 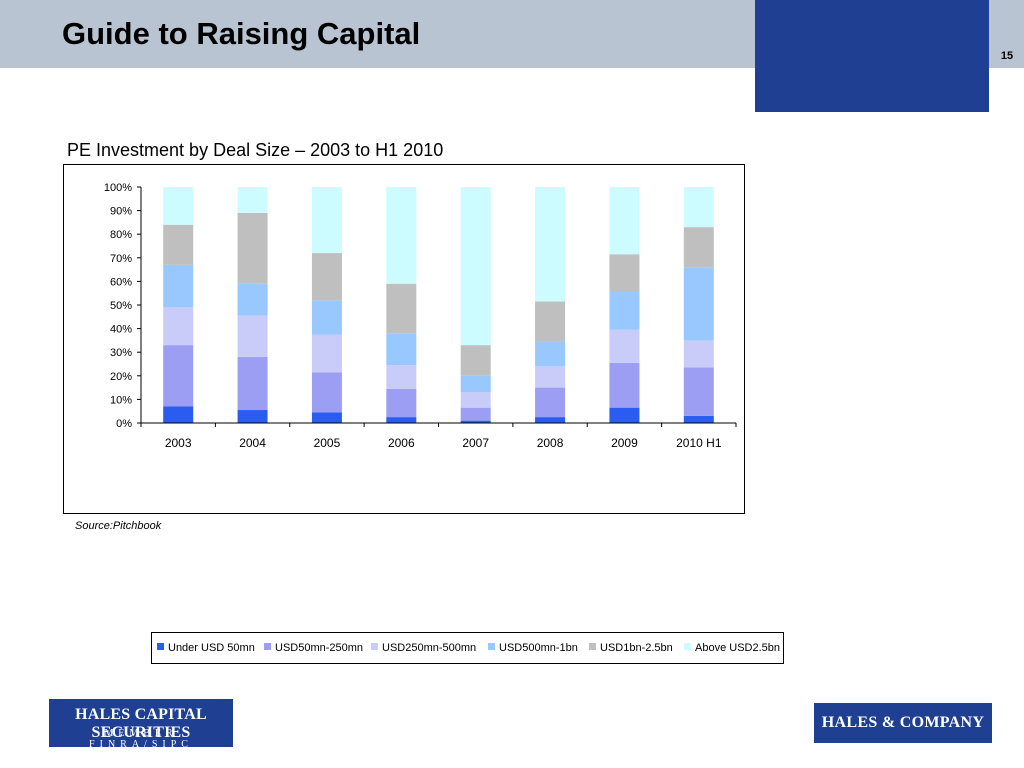 What do you see at coordinates (121, 212) in the screenshot?
I see `y-tick-label: 90%` at bounding box center [121, 212].